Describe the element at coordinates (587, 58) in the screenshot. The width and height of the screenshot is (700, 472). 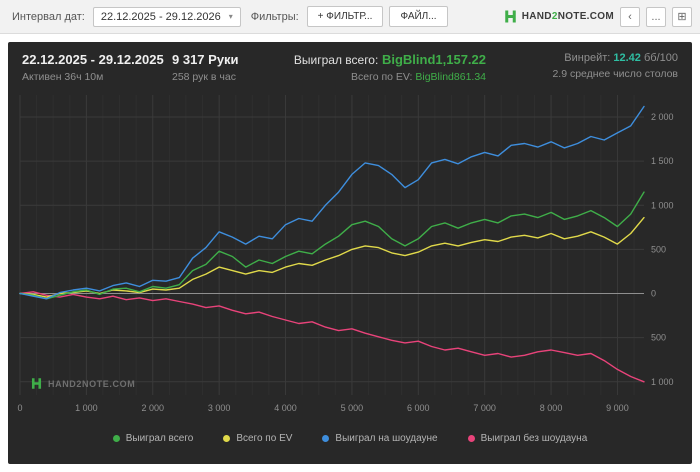
I see `winrate-label: Винрейт:` at that location.